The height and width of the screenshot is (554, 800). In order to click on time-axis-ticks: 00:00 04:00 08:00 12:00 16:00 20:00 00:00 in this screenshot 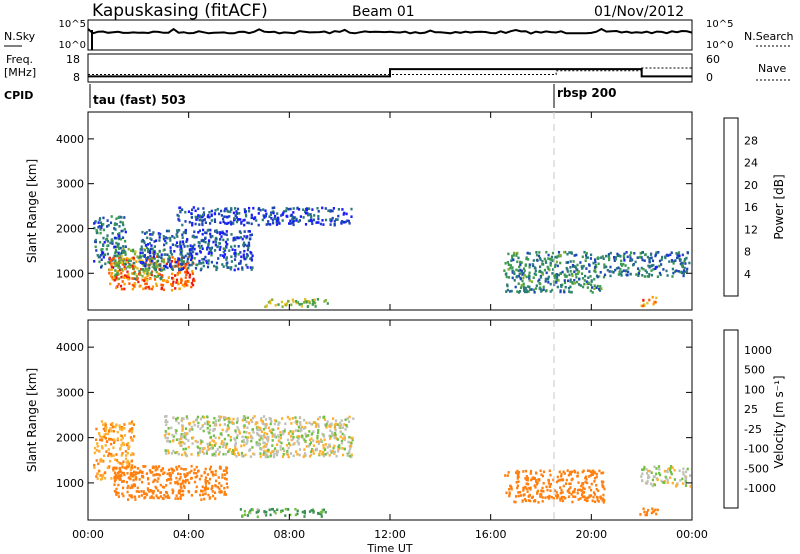, I will do `click(390, 534)`.